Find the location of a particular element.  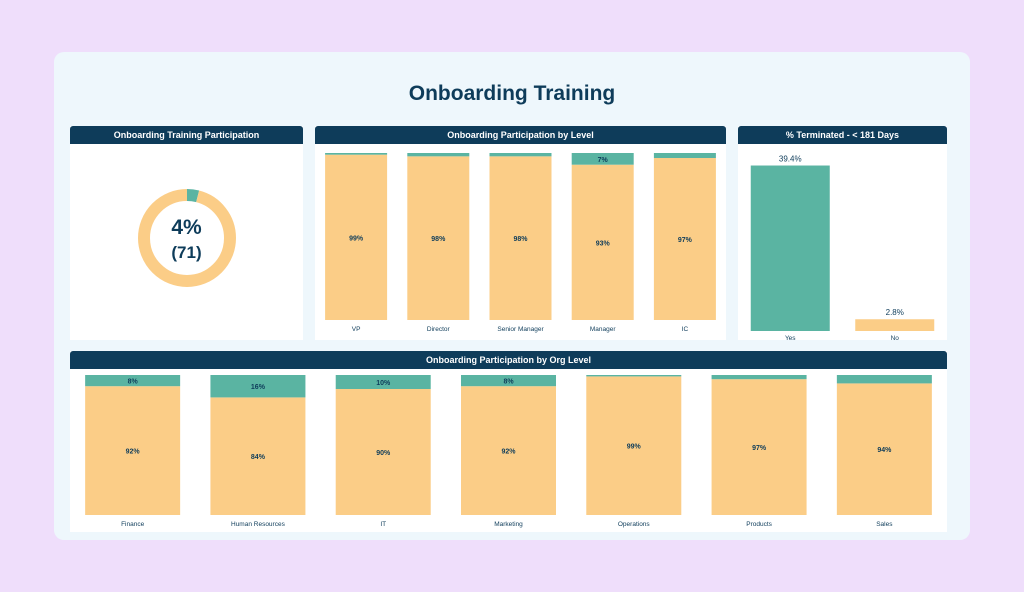

bar-marketing-participated is located at coordinates (508, 381).